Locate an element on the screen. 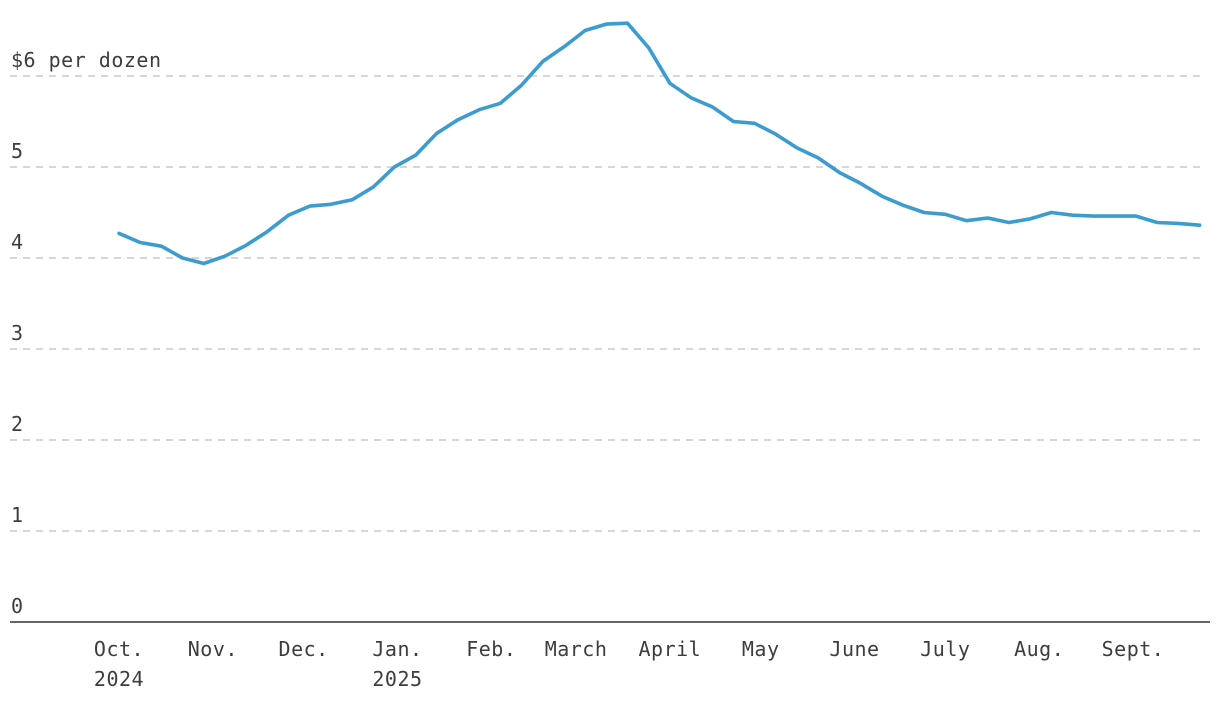  y-tick-label-0: 0 is located at coordinates (17, 606).